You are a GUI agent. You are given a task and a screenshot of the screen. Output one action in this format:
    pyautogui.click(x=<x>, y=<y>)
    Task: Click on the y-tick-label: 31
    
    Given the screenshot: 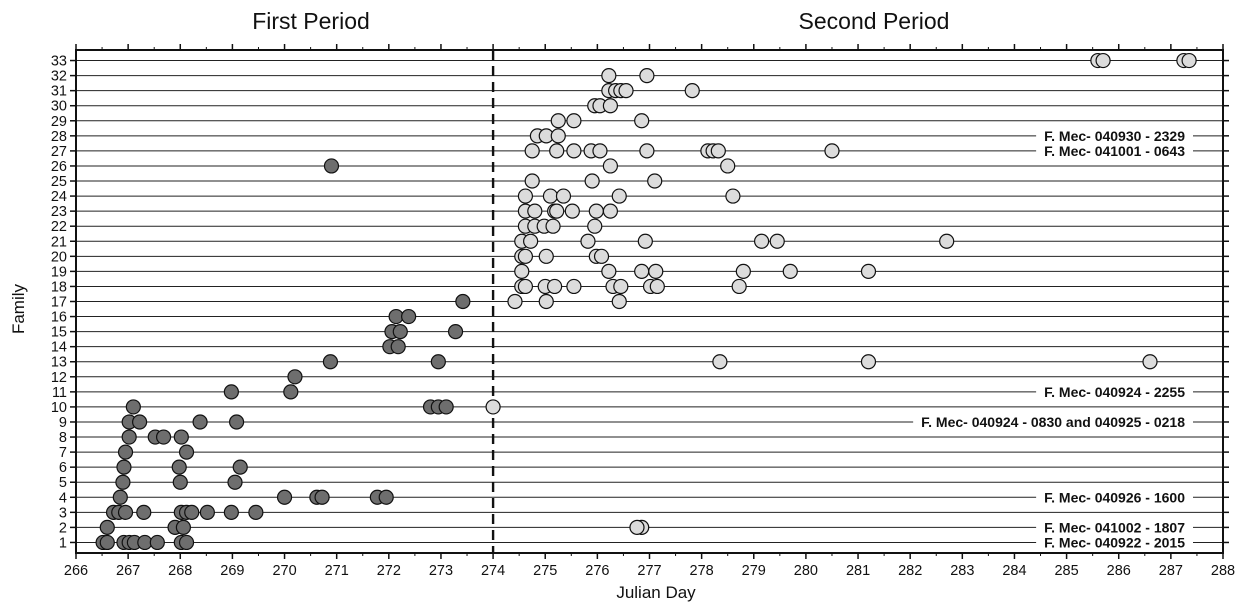 What is the action you would take?
    pyautogui.click(x=59, y=92)
    